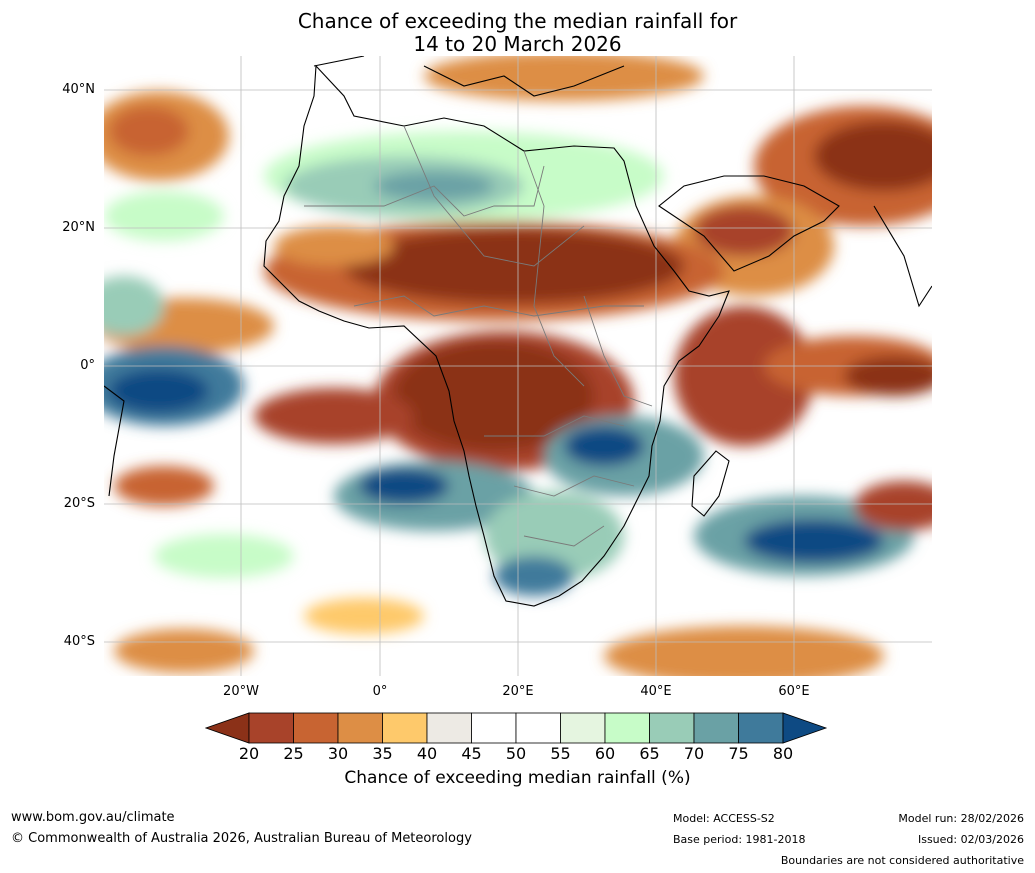 This screenshot has width=1035, height=873. What do you see at coordinates (694, 753) in the screenshot?
I see `colorbar-tick-label: 70` at bounding box center [694, 753].